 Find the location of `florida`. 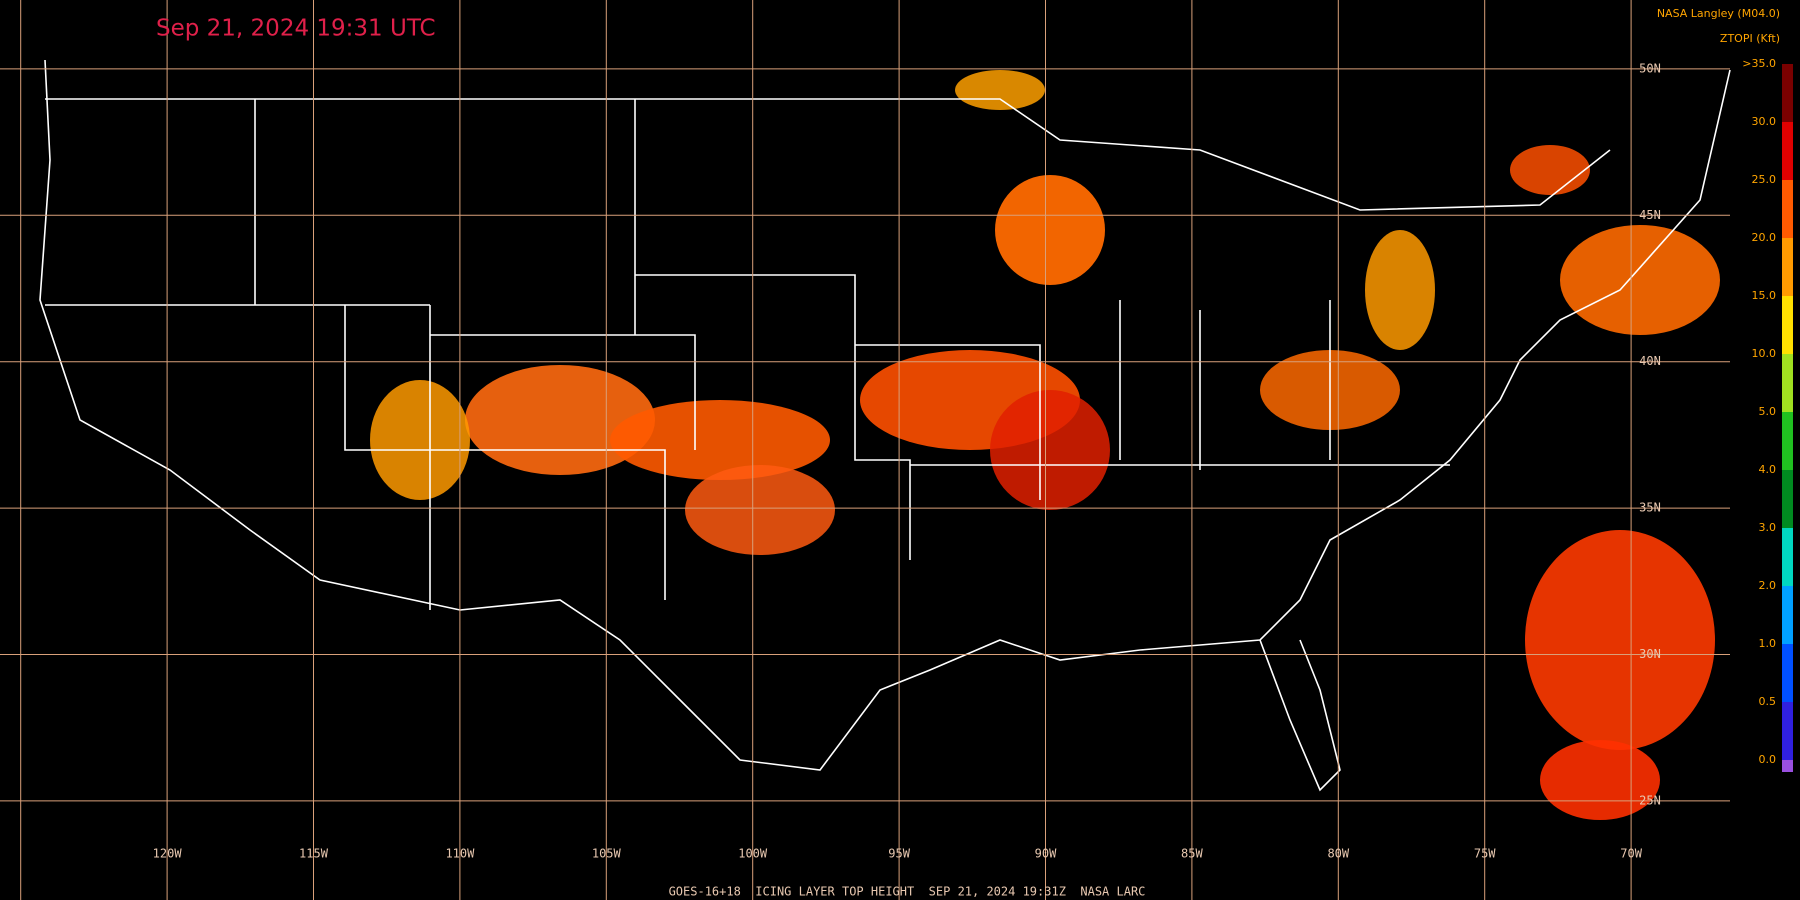

florida is located at coordinates (1300, 715).